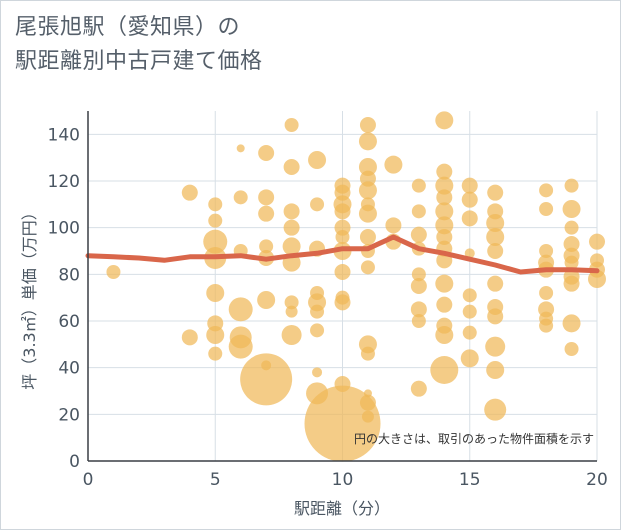 The height and width of the screenshot is (530, 621). What do you see at coordinates (88, 480) in the screenshot?
I see `x-tick-label: 0` at bounding box center [88, 480].